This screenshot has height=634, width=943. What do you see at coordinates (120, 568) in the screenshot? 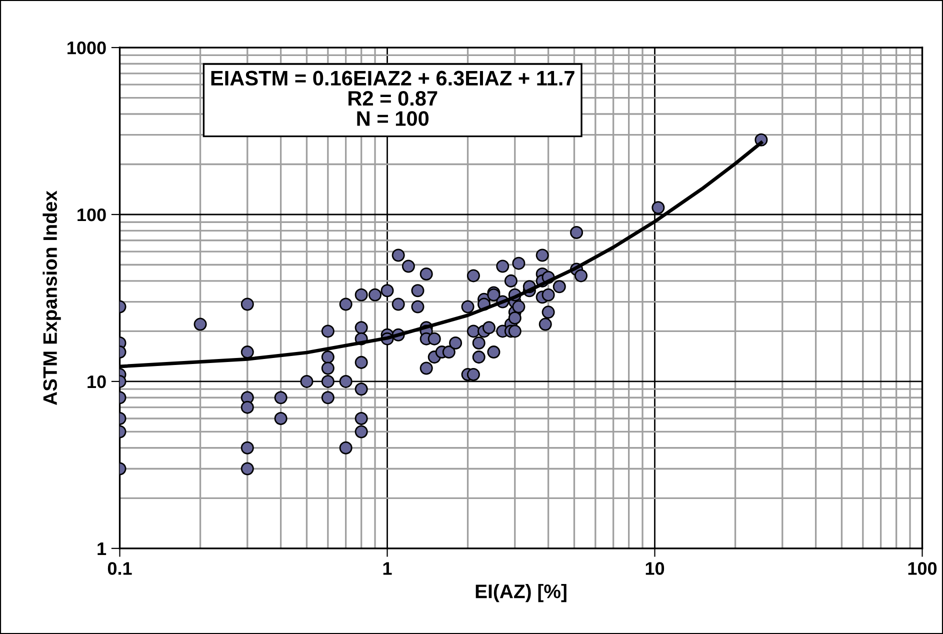
I see `x-tick-label: 0.1` at bounding box center [120, 568].